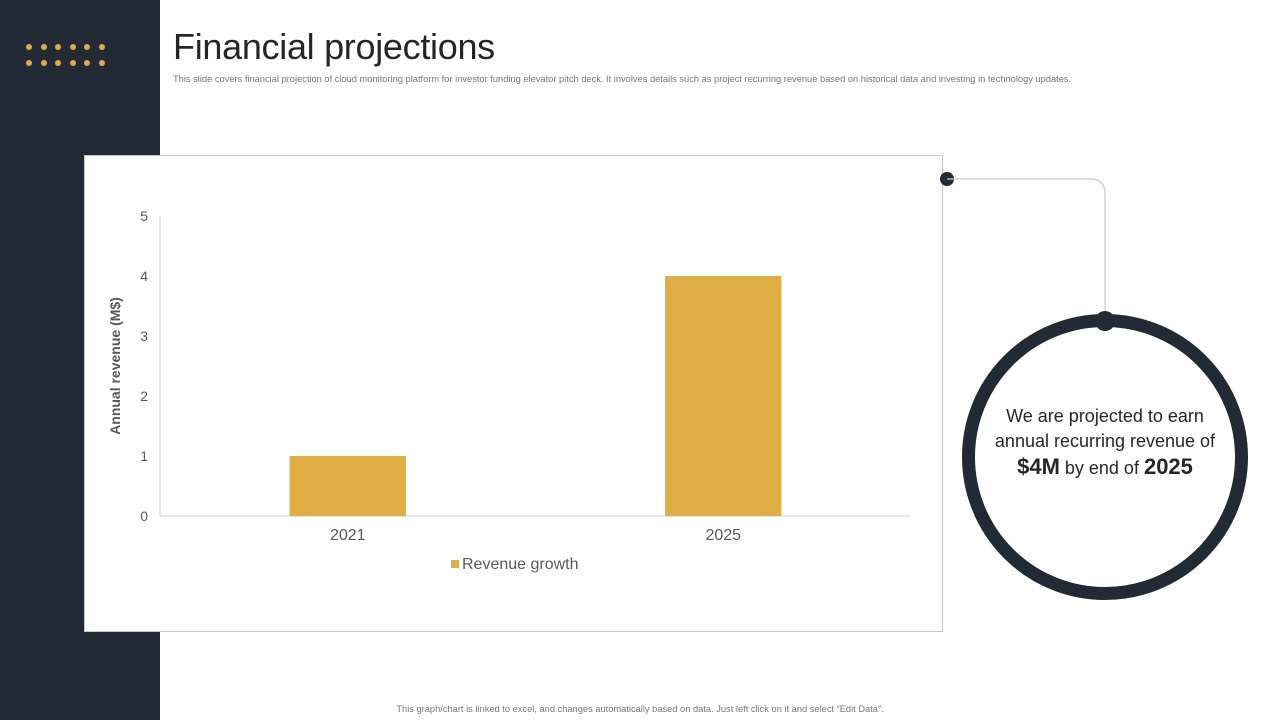 This screenshot has height=720, width=1280. Describe the element at coordinates (144, 456) in the screenshot. I see `y-tick-label: 1` at that location.